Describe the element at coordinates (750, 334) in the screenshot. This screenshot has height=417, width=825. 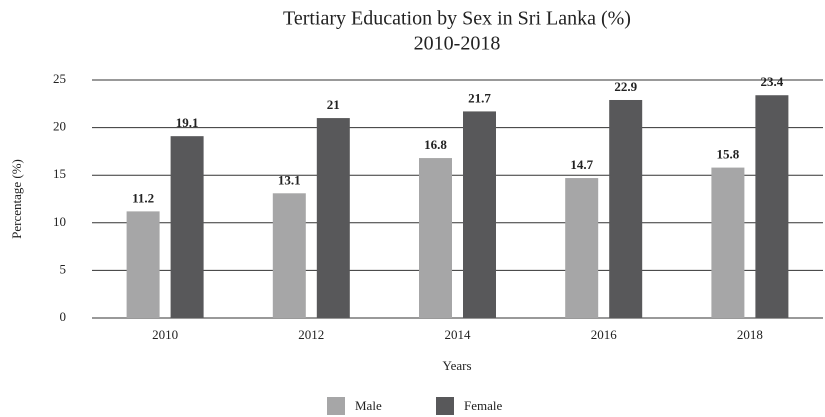
I see `x-tick-label: 2018` at that location.